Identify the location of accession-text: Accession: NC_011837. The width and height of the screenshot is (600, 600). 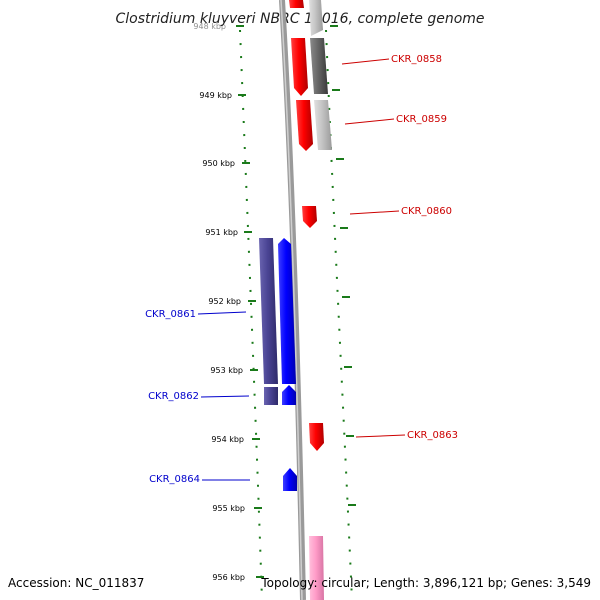
(76, 583).